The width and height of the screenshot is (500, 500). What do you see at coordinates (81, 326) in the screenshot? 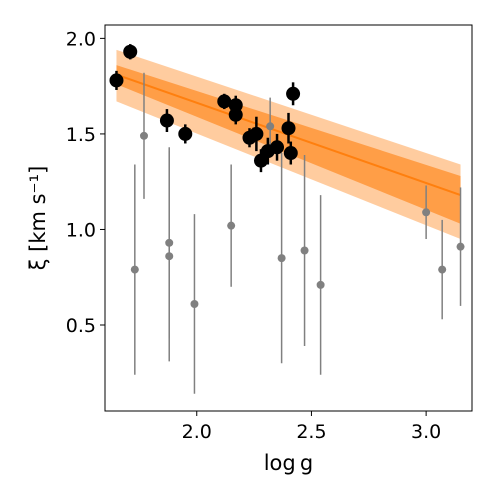
I see `y-tick-label-0: 0.5` at bounding box center [81, 326].